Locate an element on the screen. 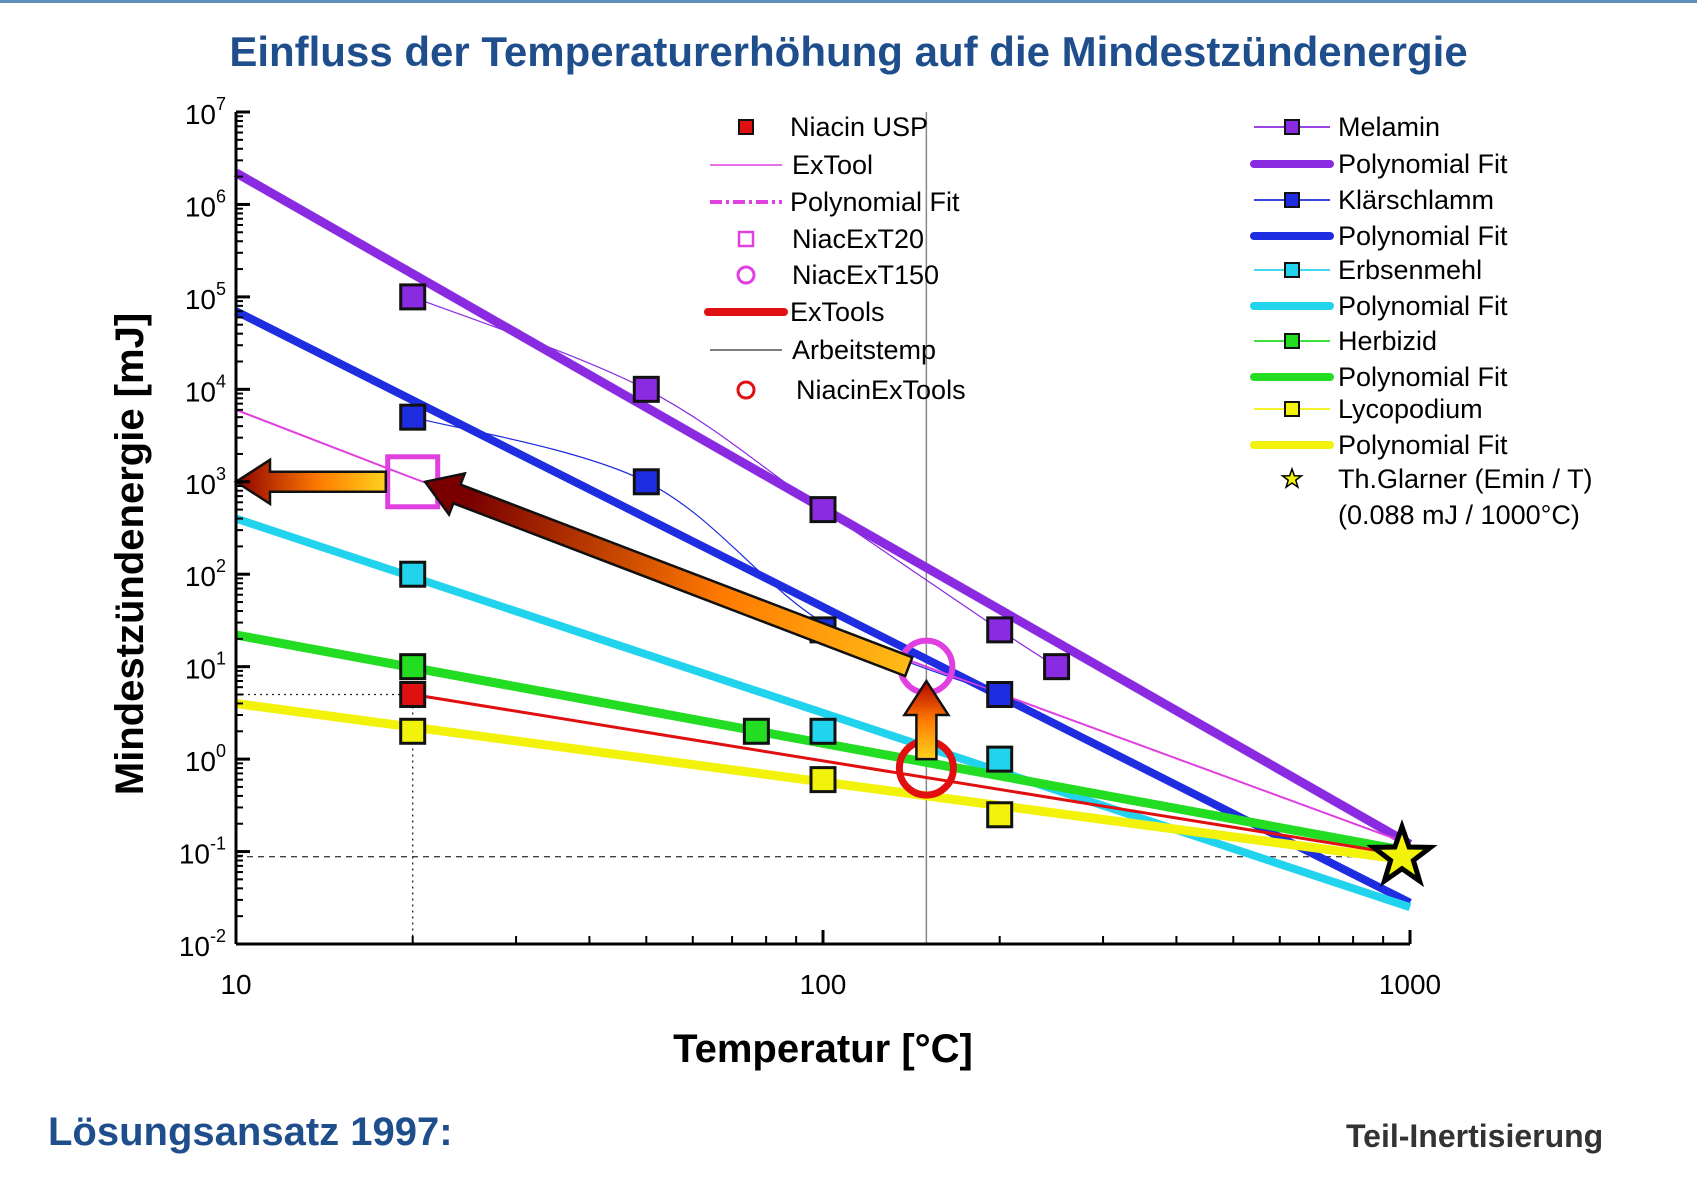 This screenshot has width=1697, height=1200. y-tick-label-5: 10³ is located at coordinates (205, 482).